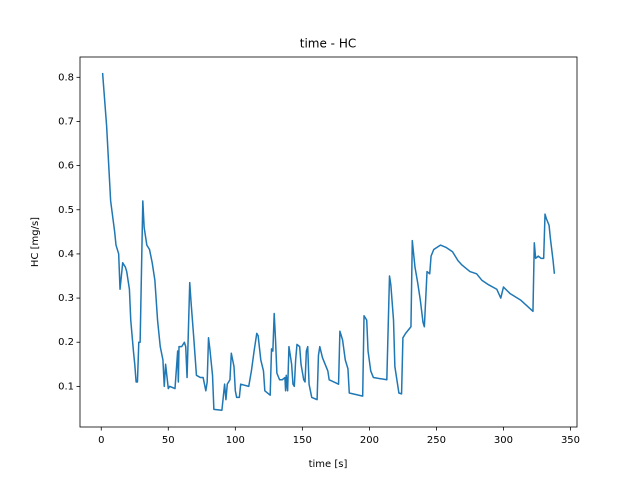  Describe the element at coordinates (369, 440) in the screenshot. I see `x-tick-label: 200` at that location.